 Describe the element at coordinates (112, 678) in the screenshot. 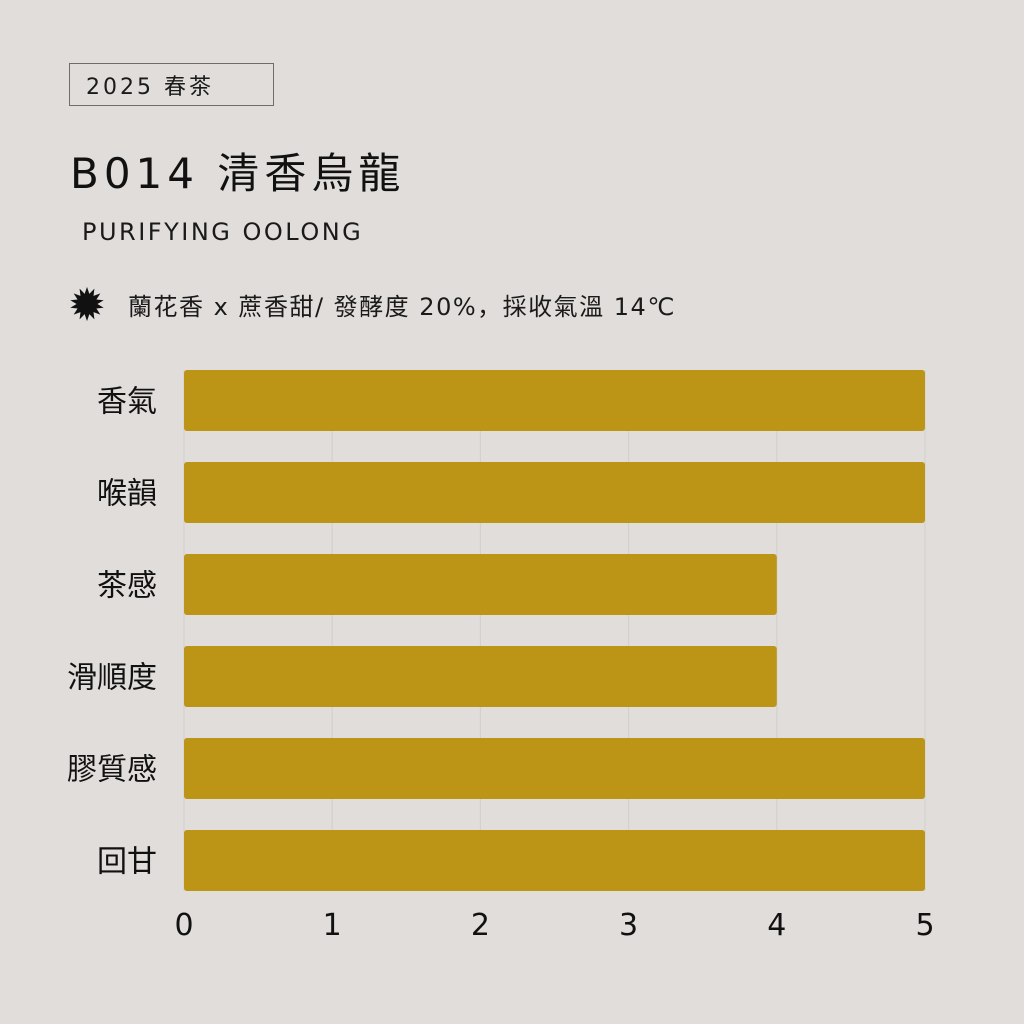

I see `category-label: 滑順度` at that location.